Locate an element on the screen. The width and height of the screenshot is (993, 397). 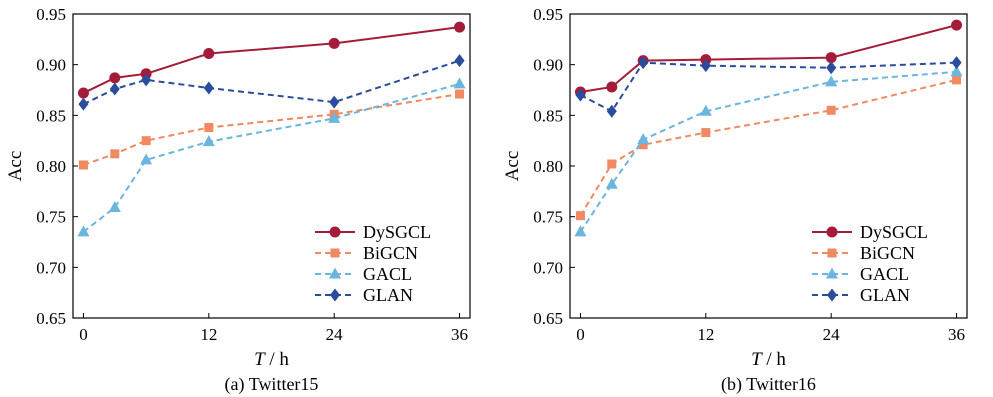
y-tick-label: 0.80 is located at coordinates (548, 166).